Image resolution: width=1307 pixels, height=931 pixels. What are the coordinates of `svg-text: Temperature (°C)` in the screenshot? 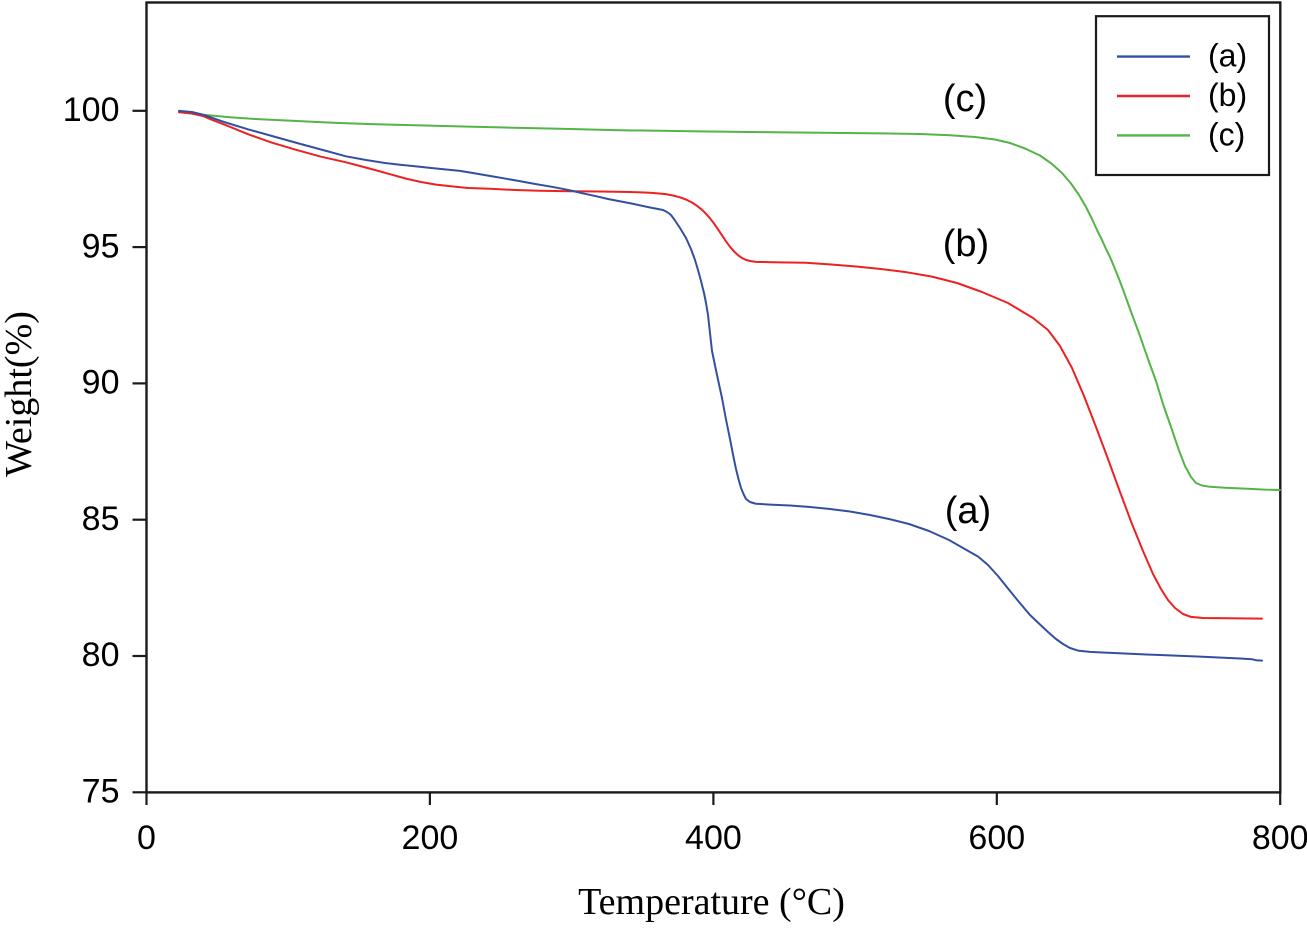 It's located at (711, 902).